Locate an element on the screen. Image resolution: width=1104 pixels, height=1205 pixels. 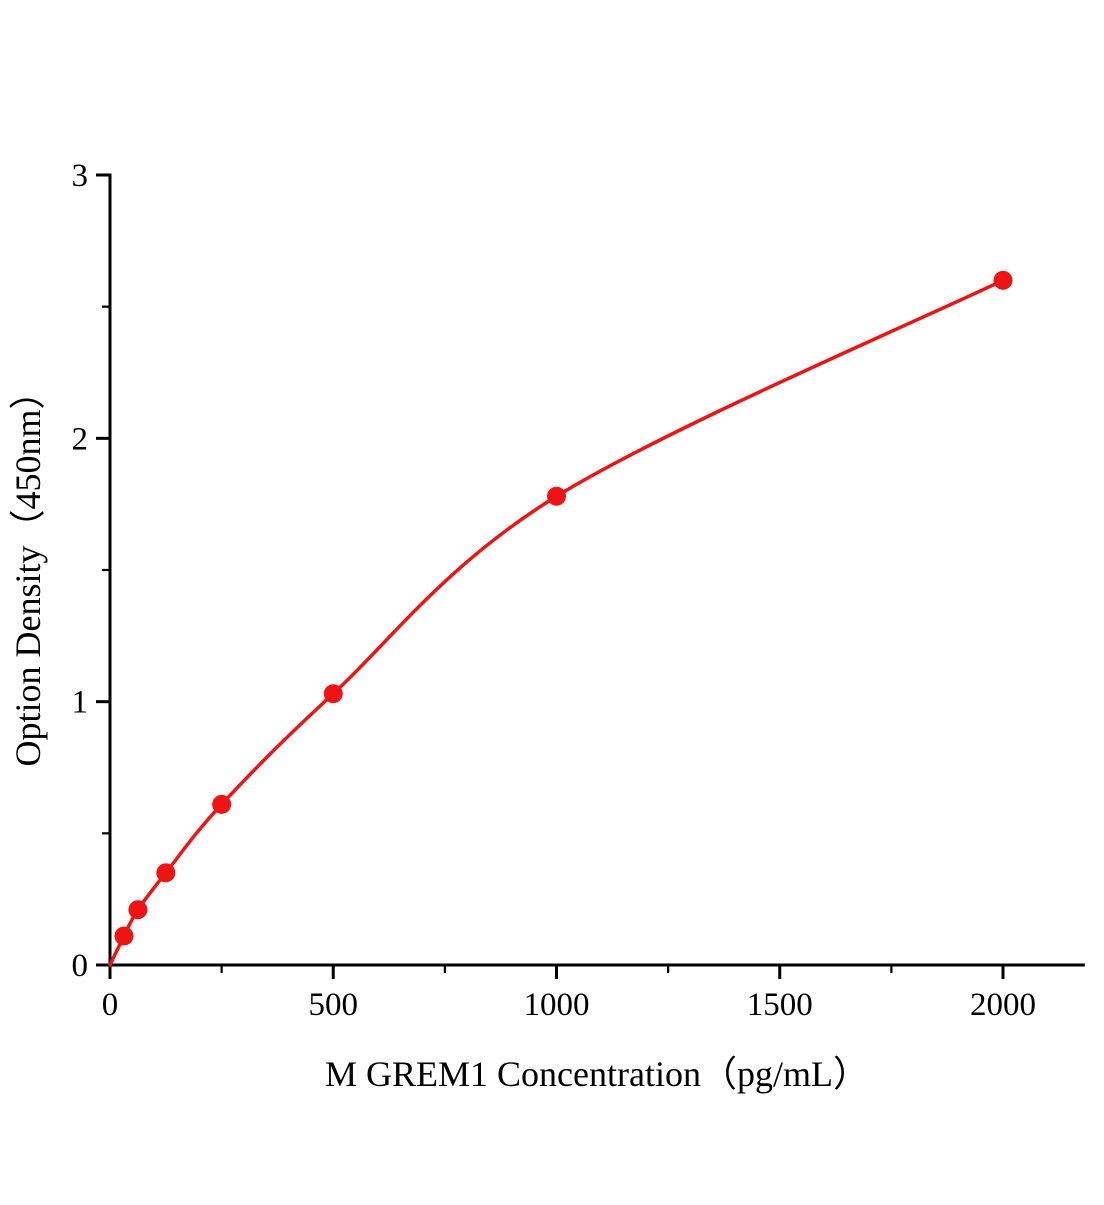
y-axis-label: Option Density（450nm） is located at coordinates (28, 570).